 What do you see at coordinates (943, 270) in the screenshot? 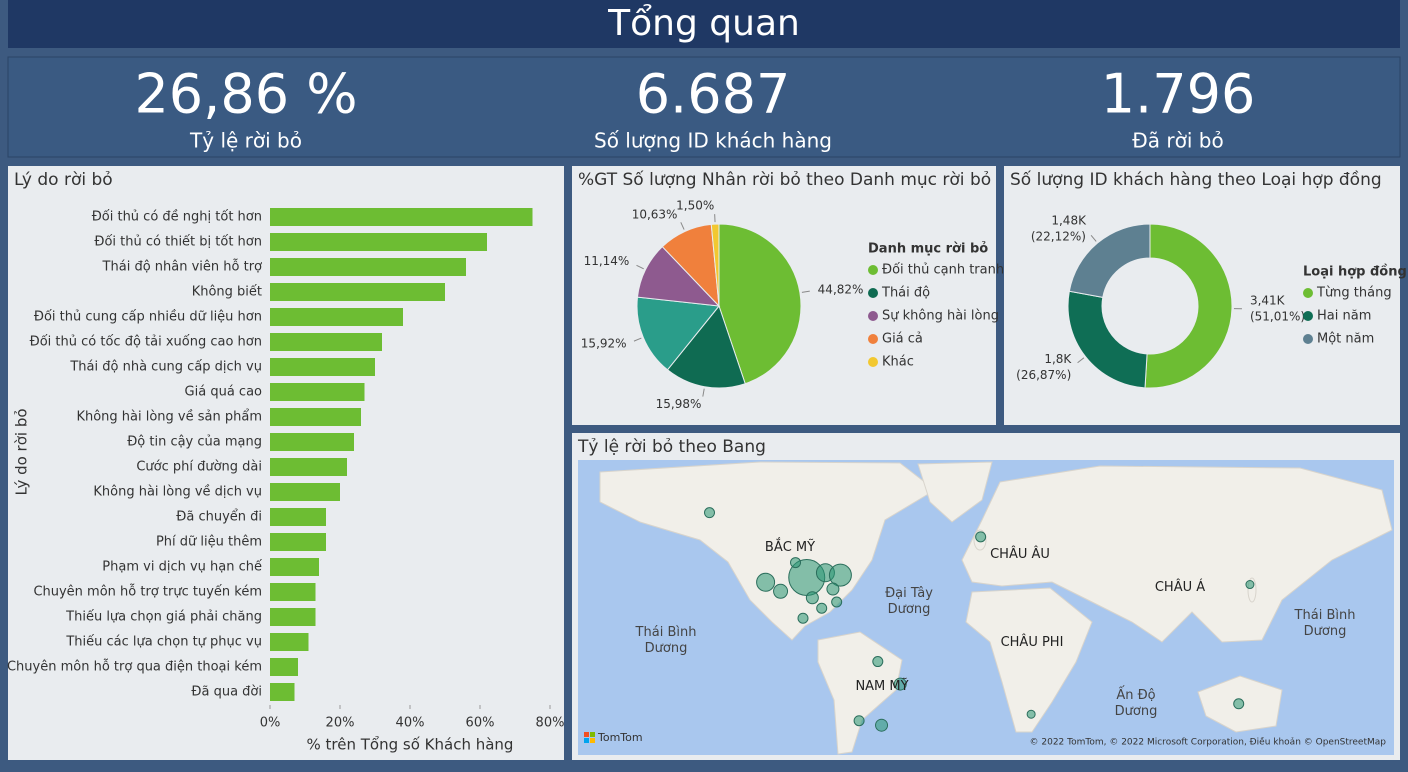
I see `legend-label: Đối thủ cạnh tranh` at bounding box center [943, 270].